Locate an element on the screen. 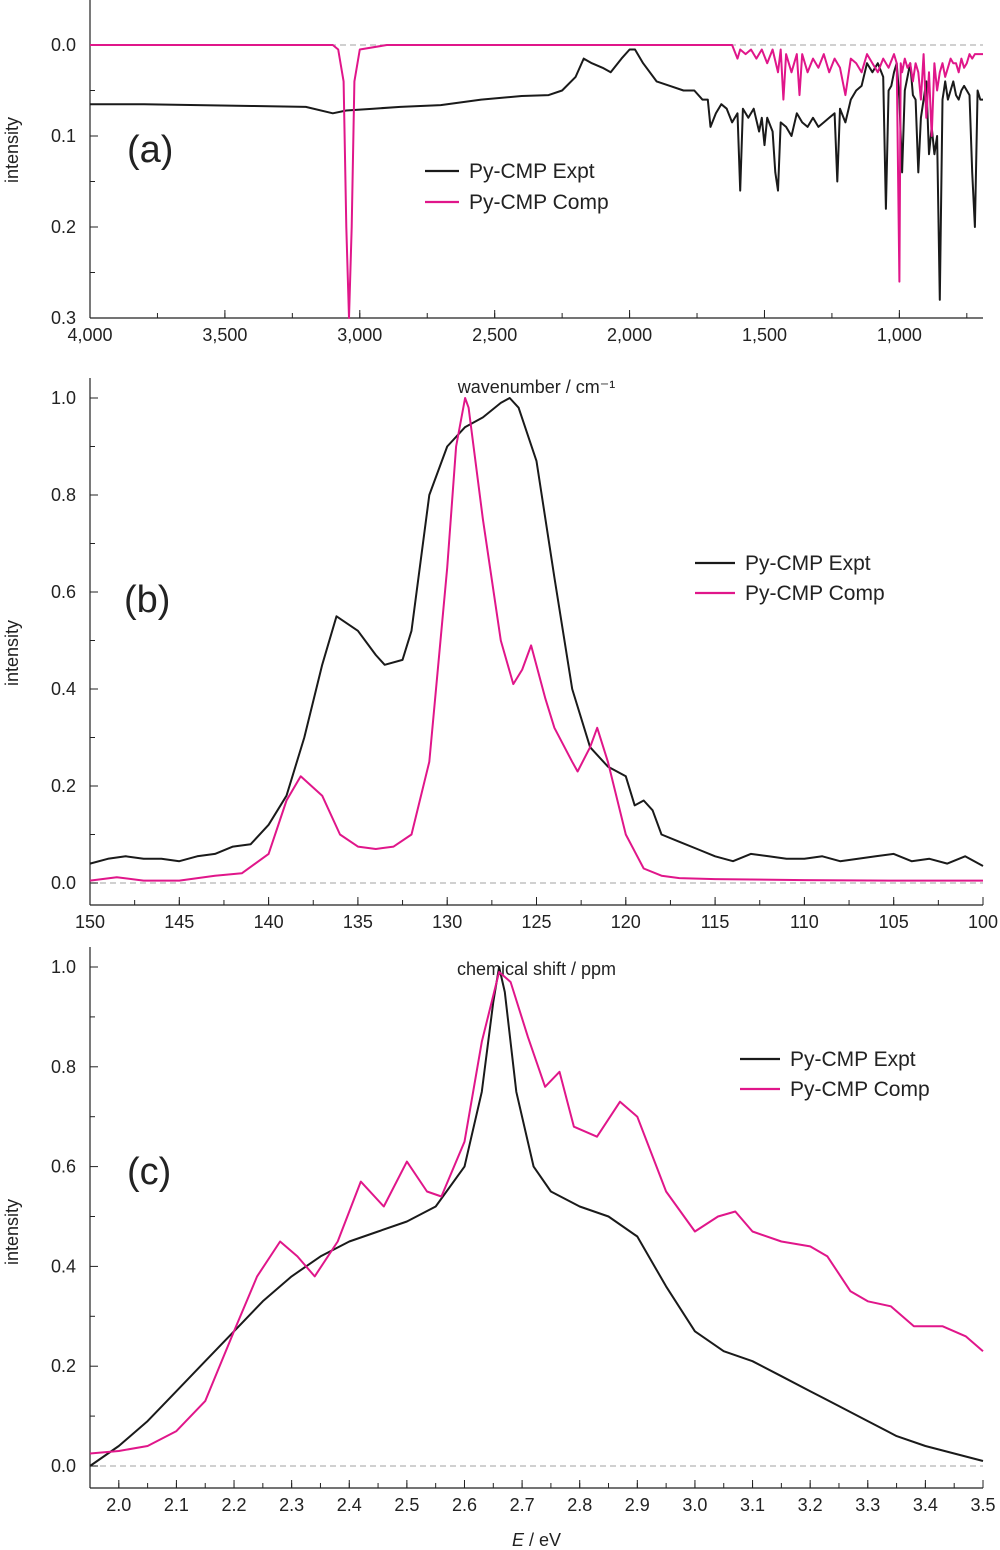 The image size is (1000, 1550). x-tick-label: 2.6 is located at coordinates (464, 1505).